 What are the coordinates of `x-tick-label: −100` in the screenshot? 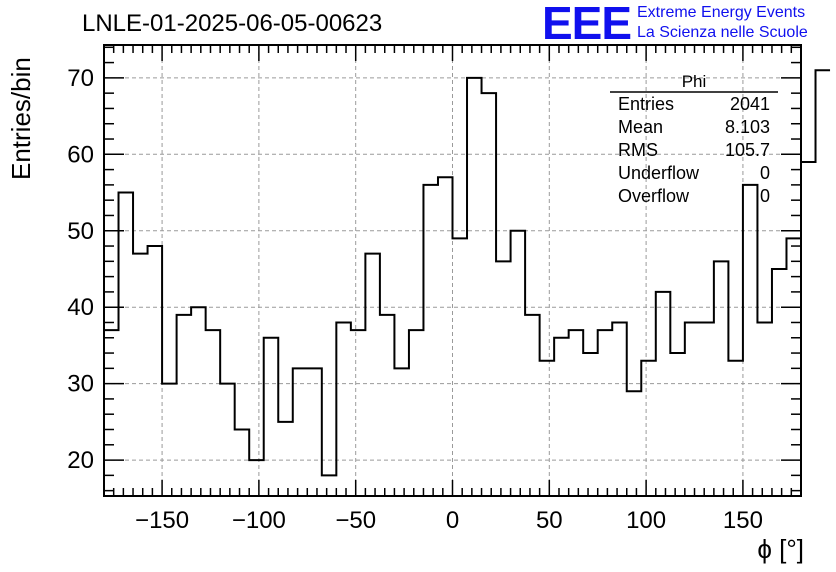 It's located at (259, 520).